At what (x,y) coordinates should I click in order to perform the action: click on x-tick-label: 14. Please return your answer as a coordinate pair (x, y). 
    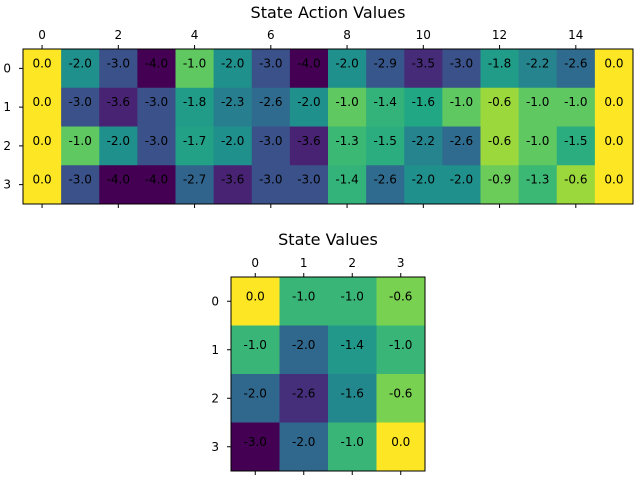
    Looking at the image, I should click on (575, 35).